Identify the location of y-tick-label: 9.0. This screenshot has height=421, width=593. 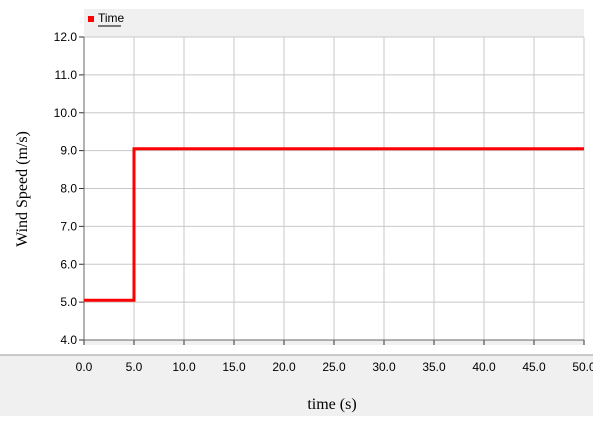
(68, 151).